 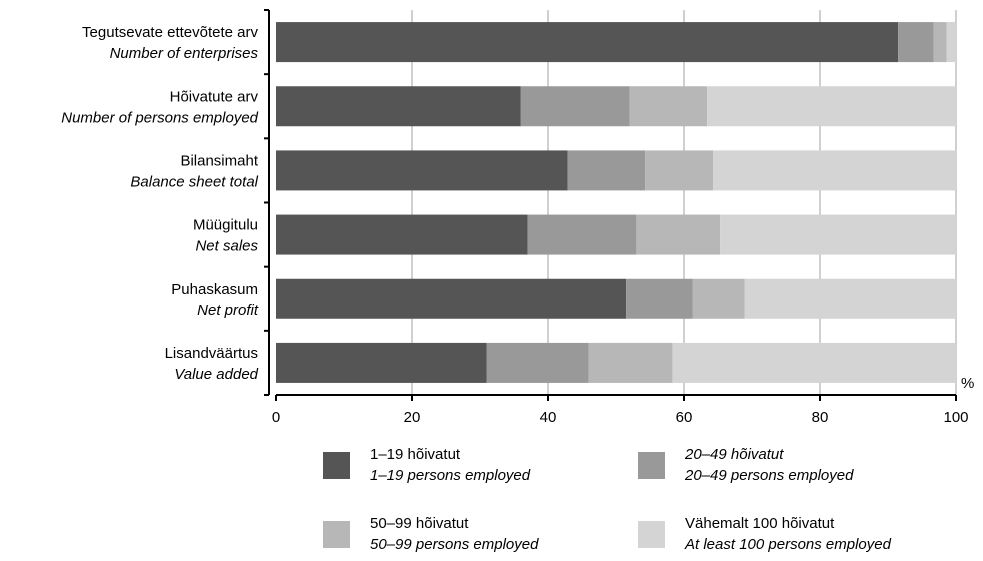 What do you see at coordinates (684, 417) in the screenshot?
I see `x-tick-label: 60` at bounding box center [684, 417].